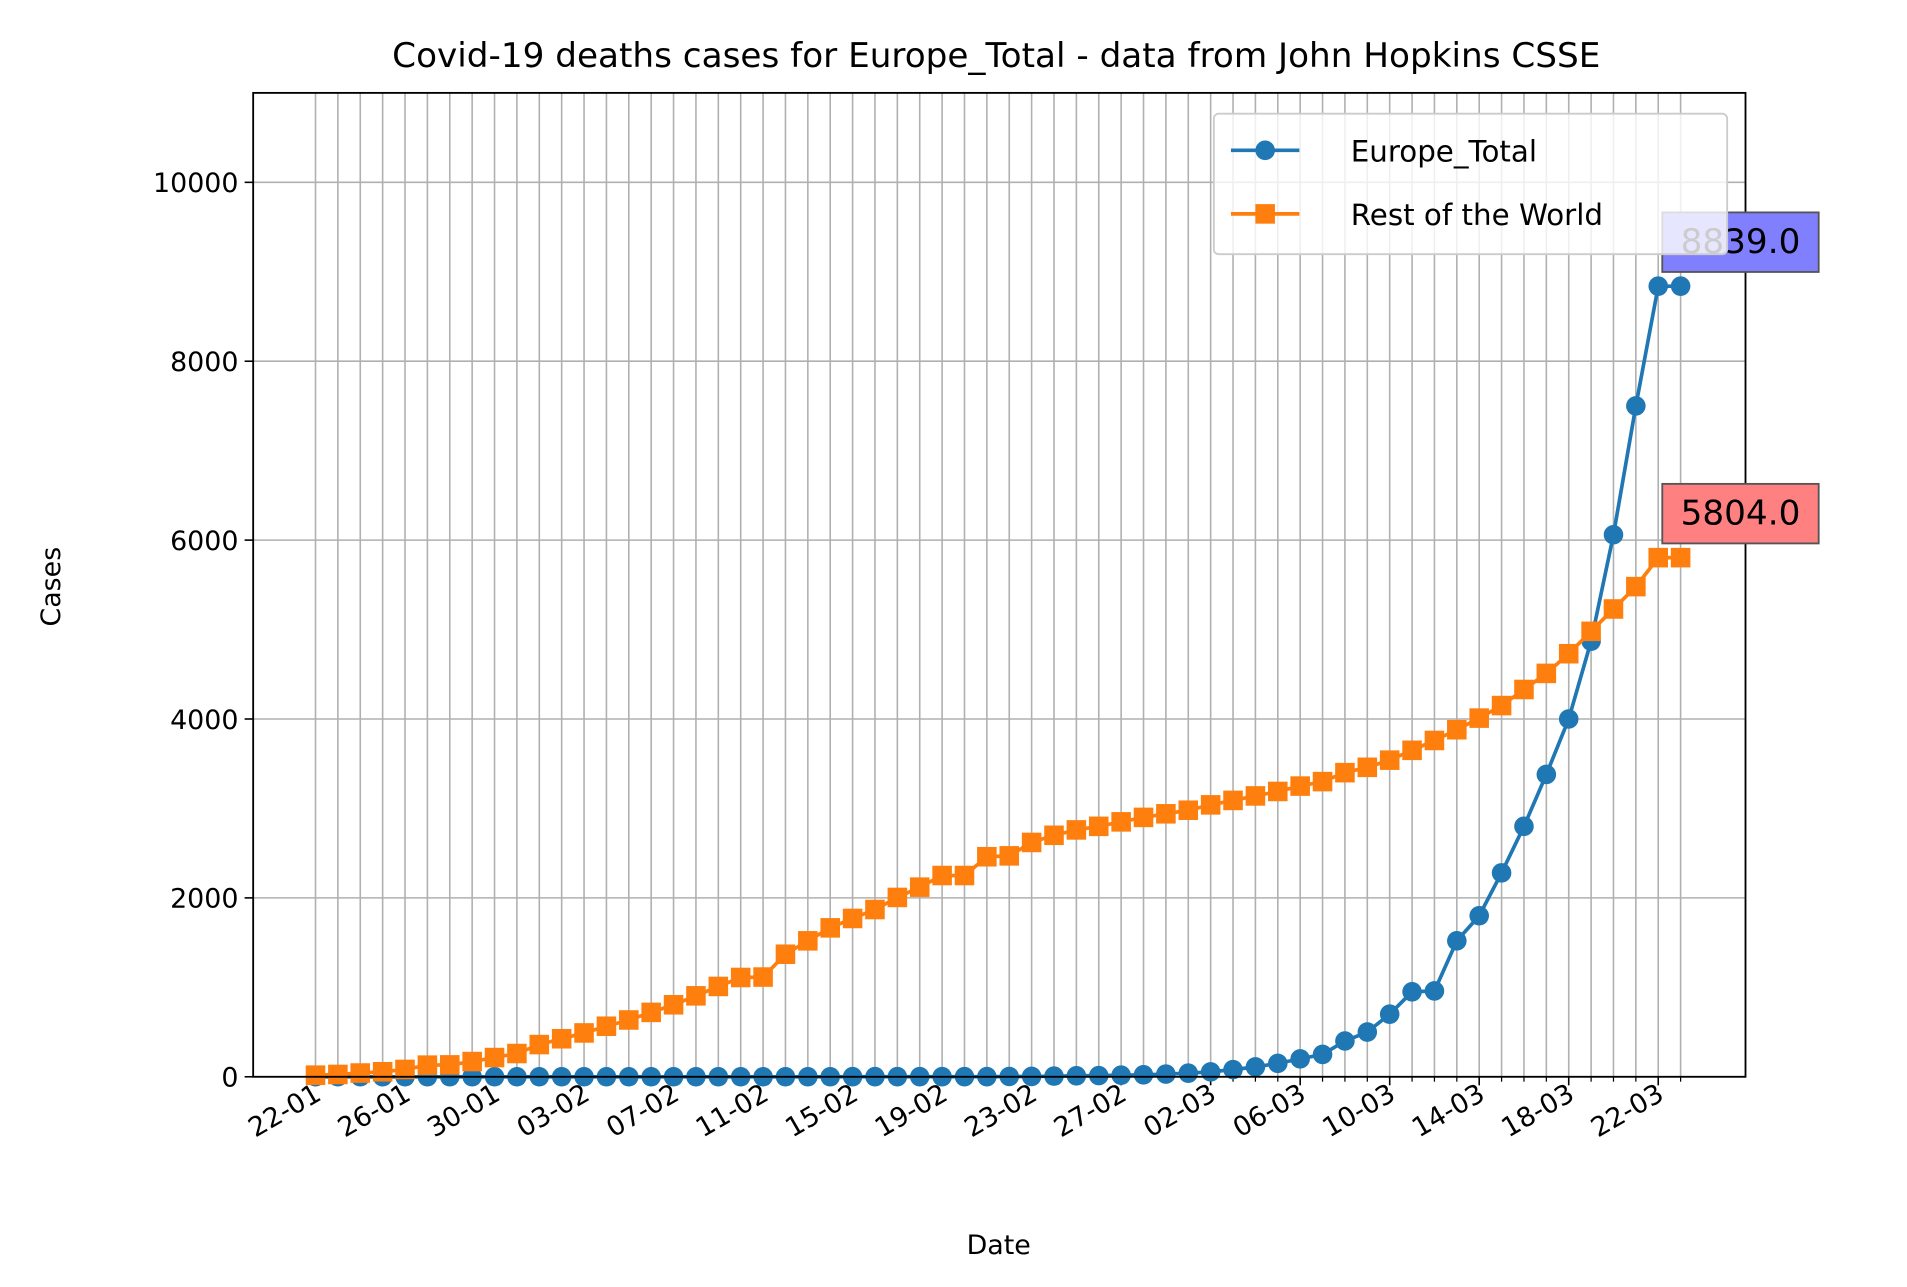 The height and width of the screenshot is (1287, 1907). What do you see at coordinates (204, 720) in the screenshot?
I see `y-tick-label: 4000` at bounding box center [204, 720].